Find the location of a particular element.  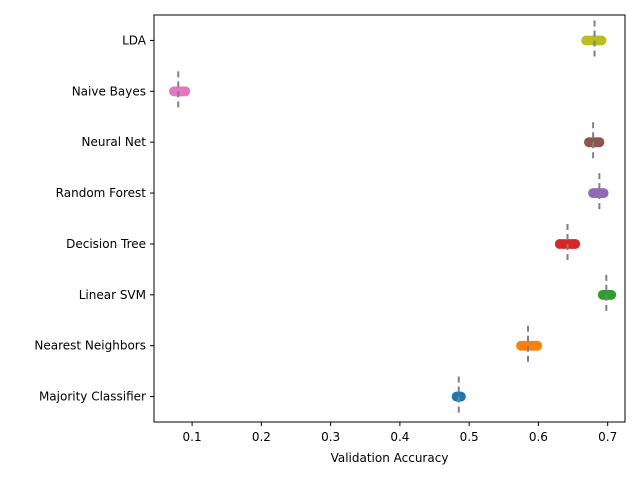

y-tick-label: Random Forest is located at coordinates (101, 193).